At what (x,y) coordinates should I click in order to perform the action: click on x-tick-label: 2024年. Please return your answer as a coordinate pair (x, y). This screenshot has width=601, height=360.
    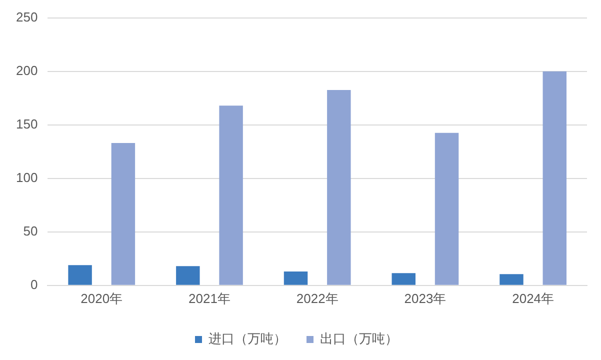
    Looking at the image, I should click on (533, 298).